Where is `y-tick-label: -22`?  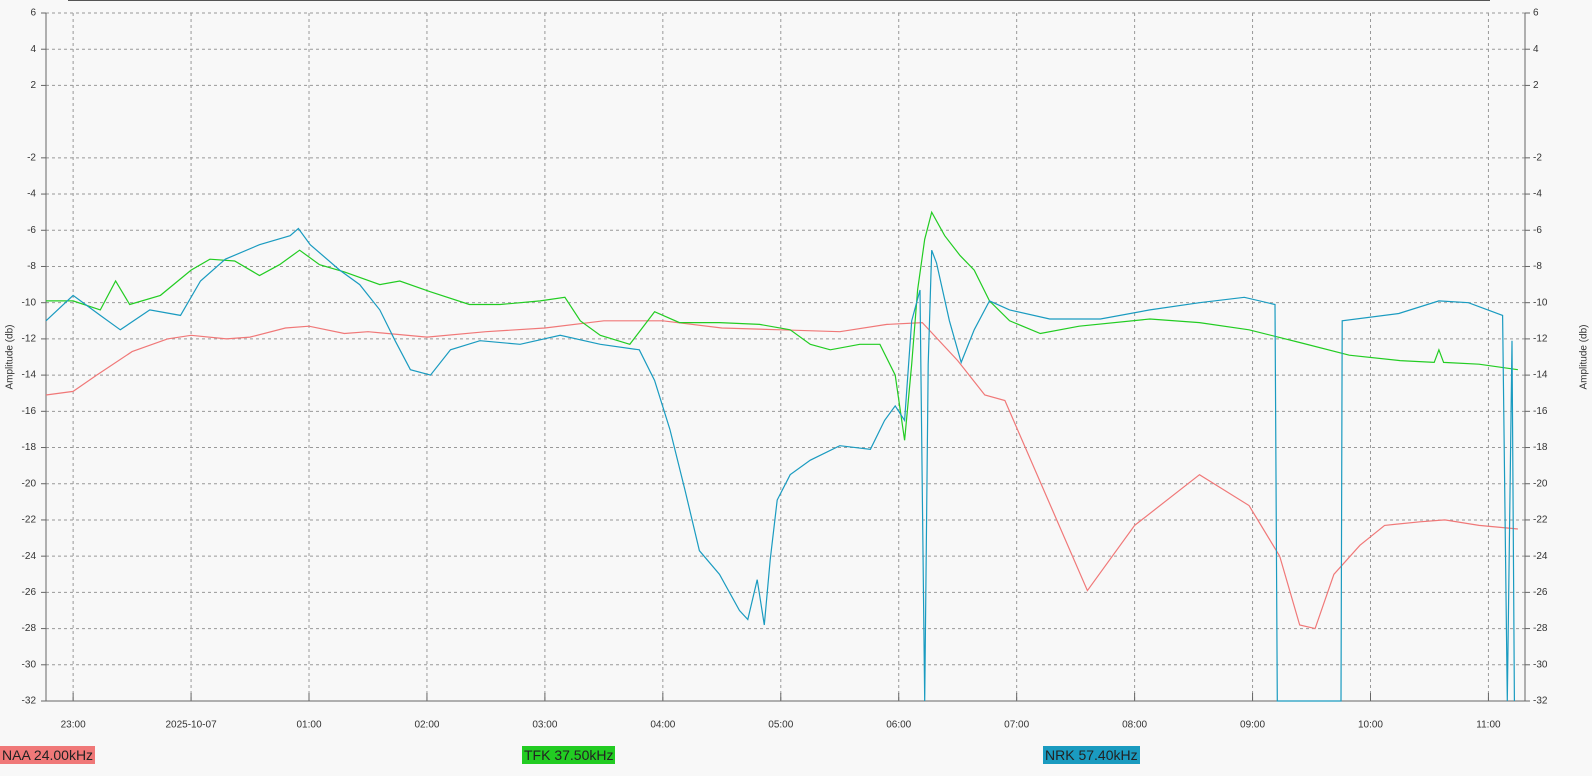 y-tick-label: -22 is located at coordinates (29, 520).